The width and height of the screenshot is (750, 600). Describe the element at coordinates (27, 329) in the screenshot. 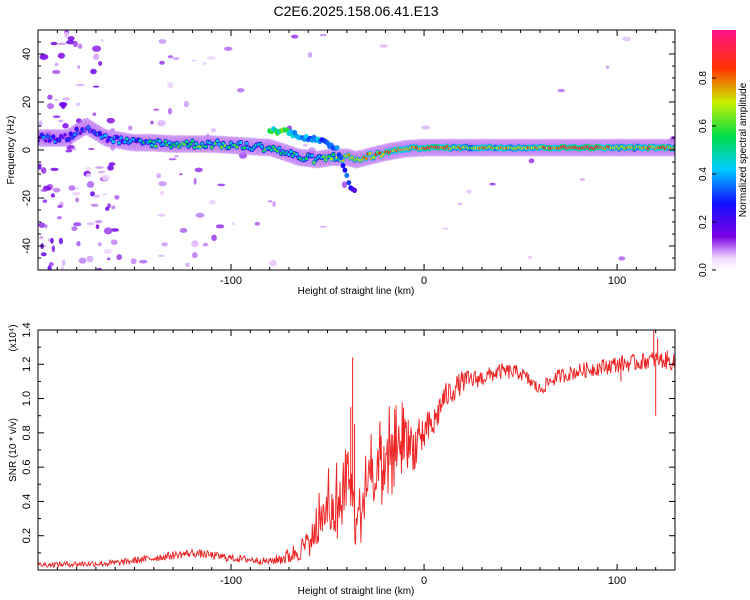

I see `y-tick-label: 1.4` at that location.